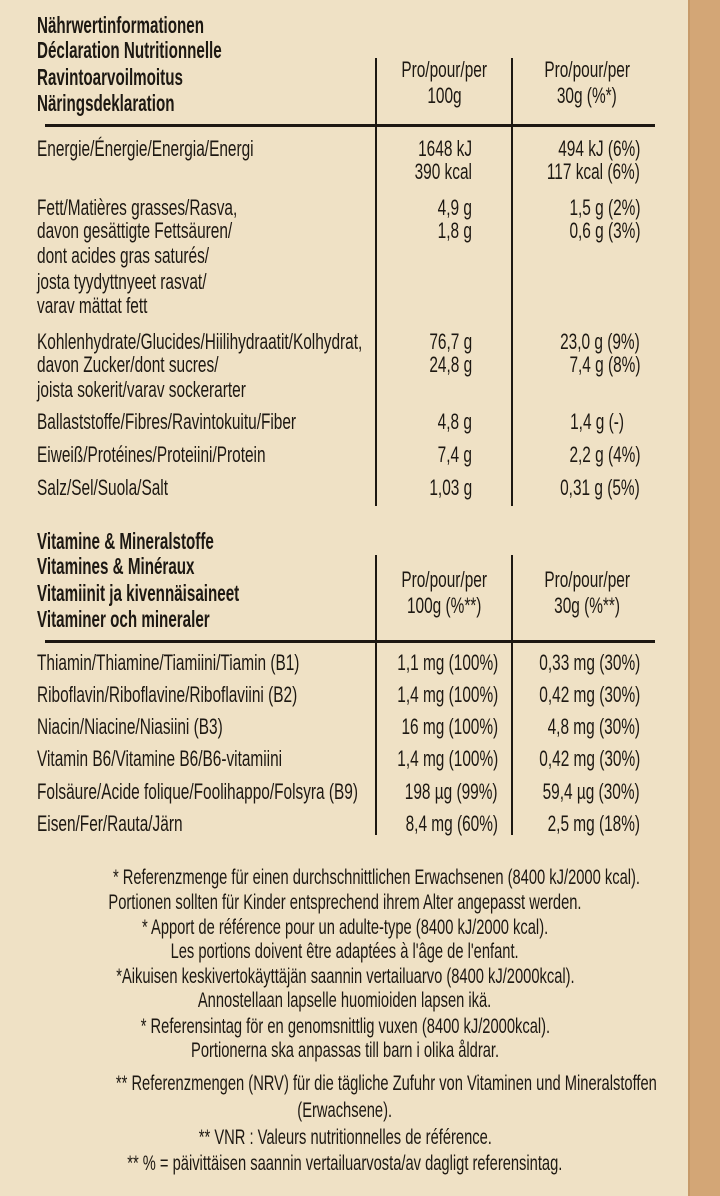 The width and height of the screenshot is (720, 1196). What do you see at coordinates (449, 726) in the screenshot?
I see `vitamin-per100: 16 mg (100%)` at bounding box center [449, 726].